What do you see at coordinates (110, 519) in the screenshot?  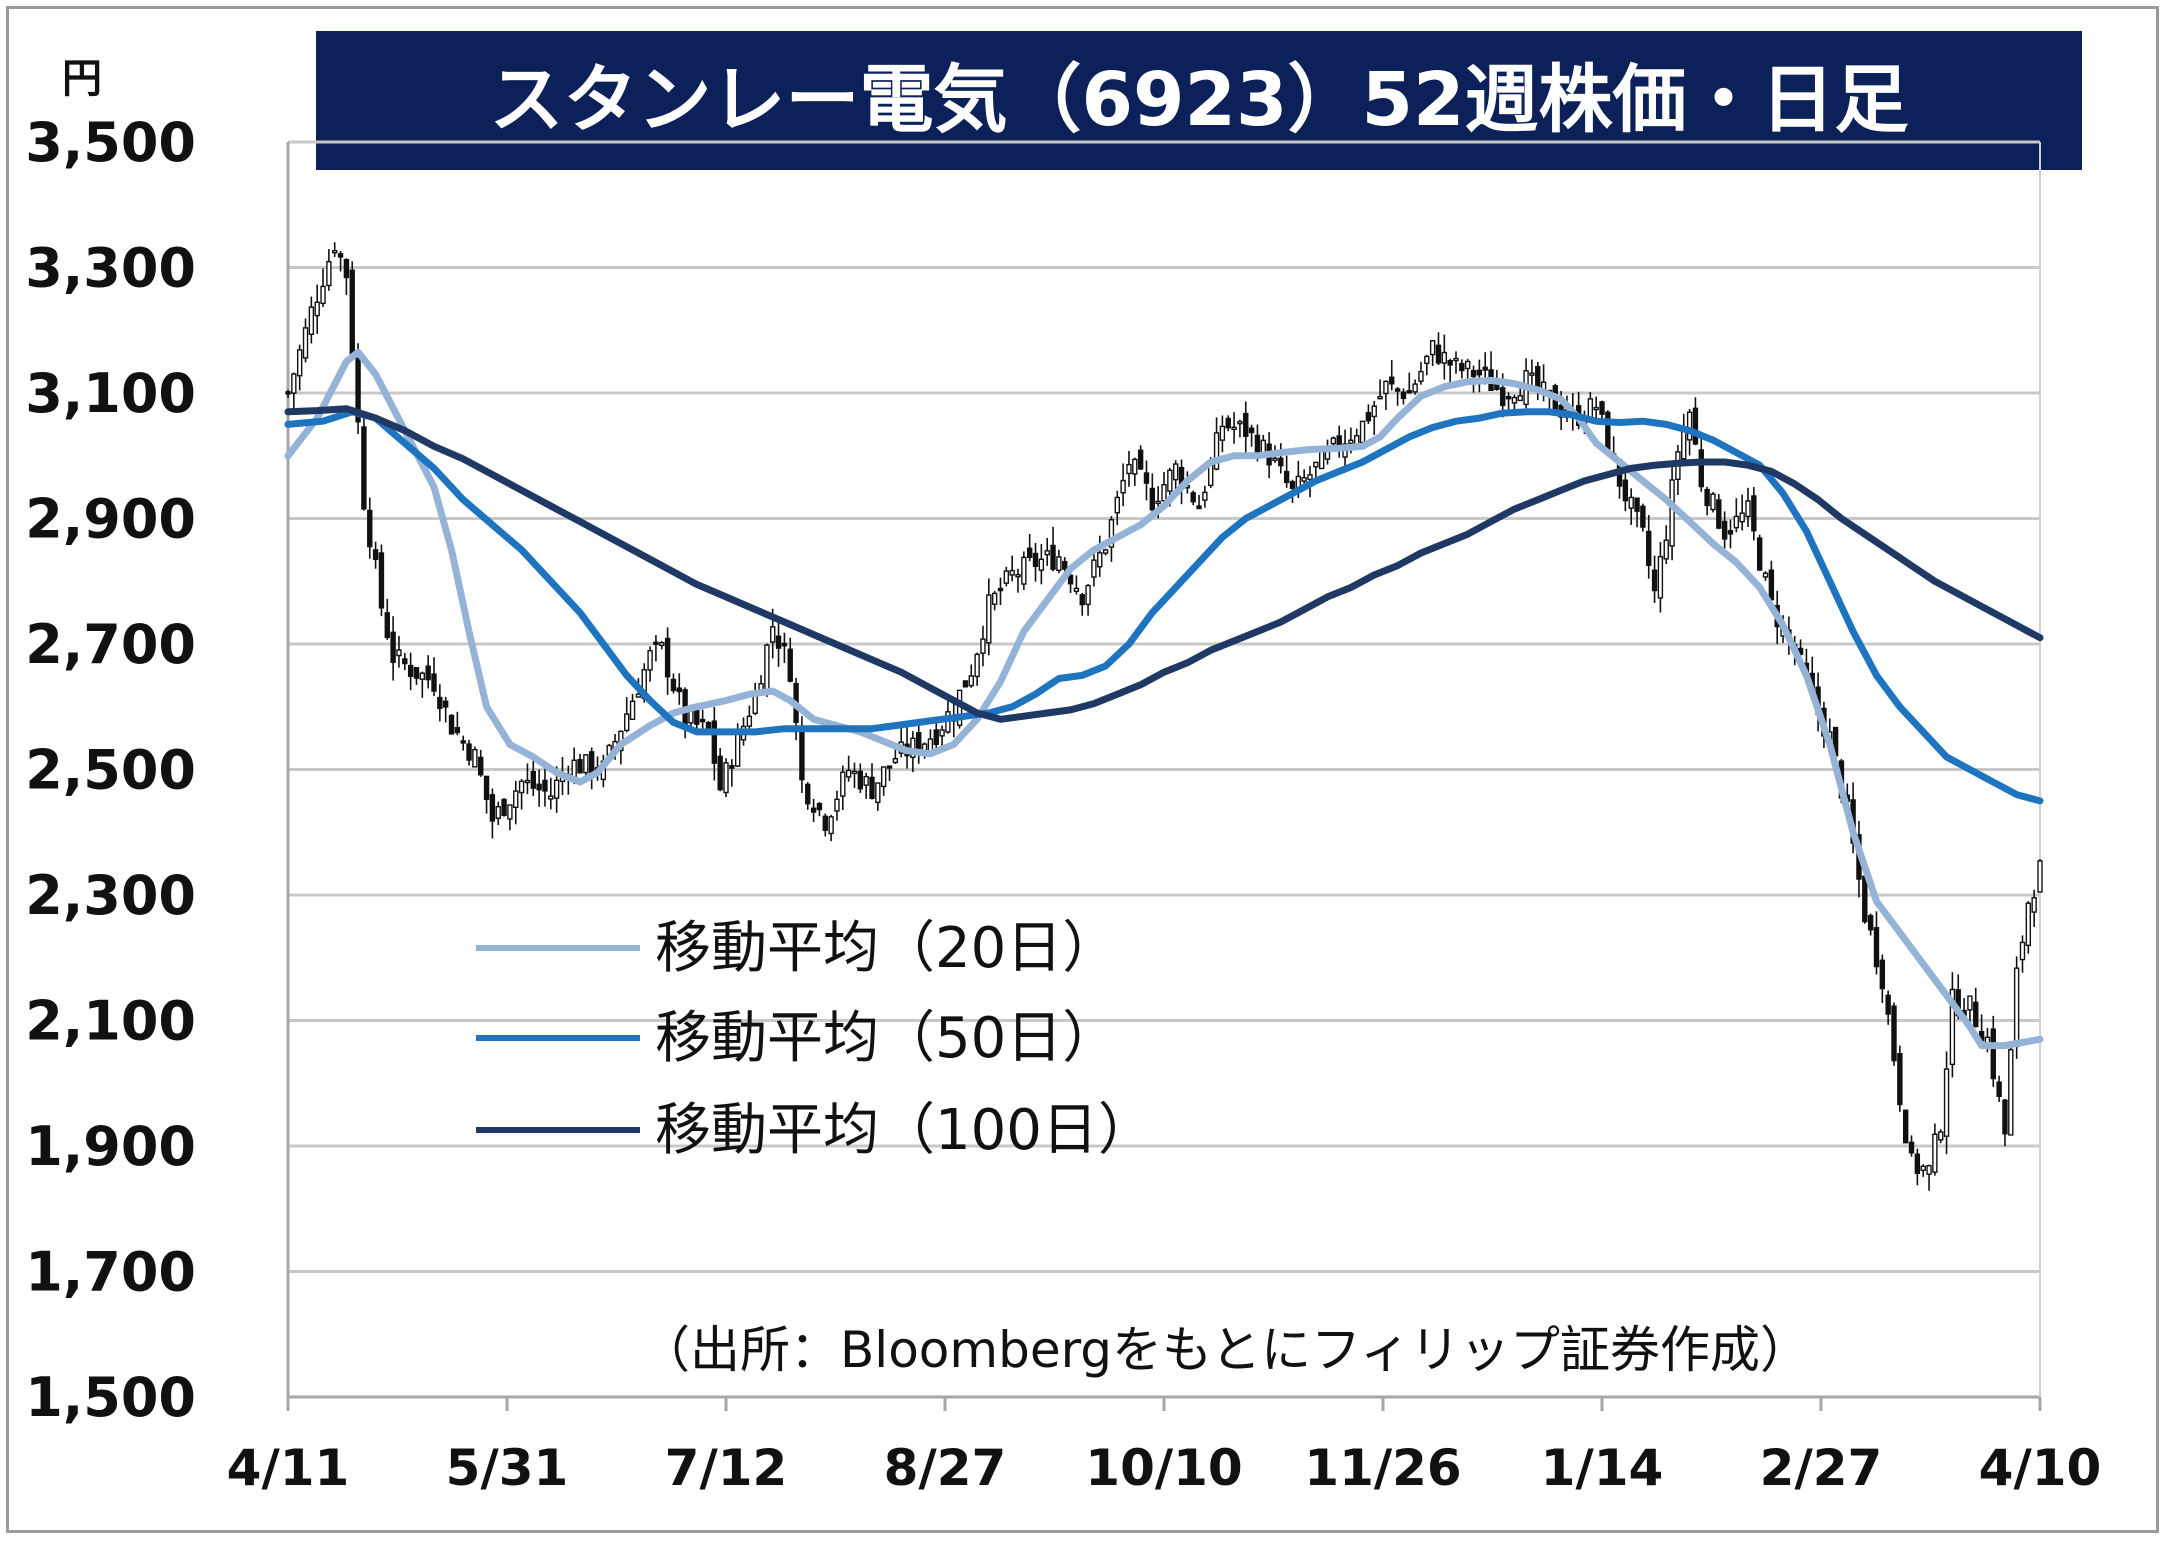 I see `y-tick-label: 2,900` at bounding box center [110, 519].